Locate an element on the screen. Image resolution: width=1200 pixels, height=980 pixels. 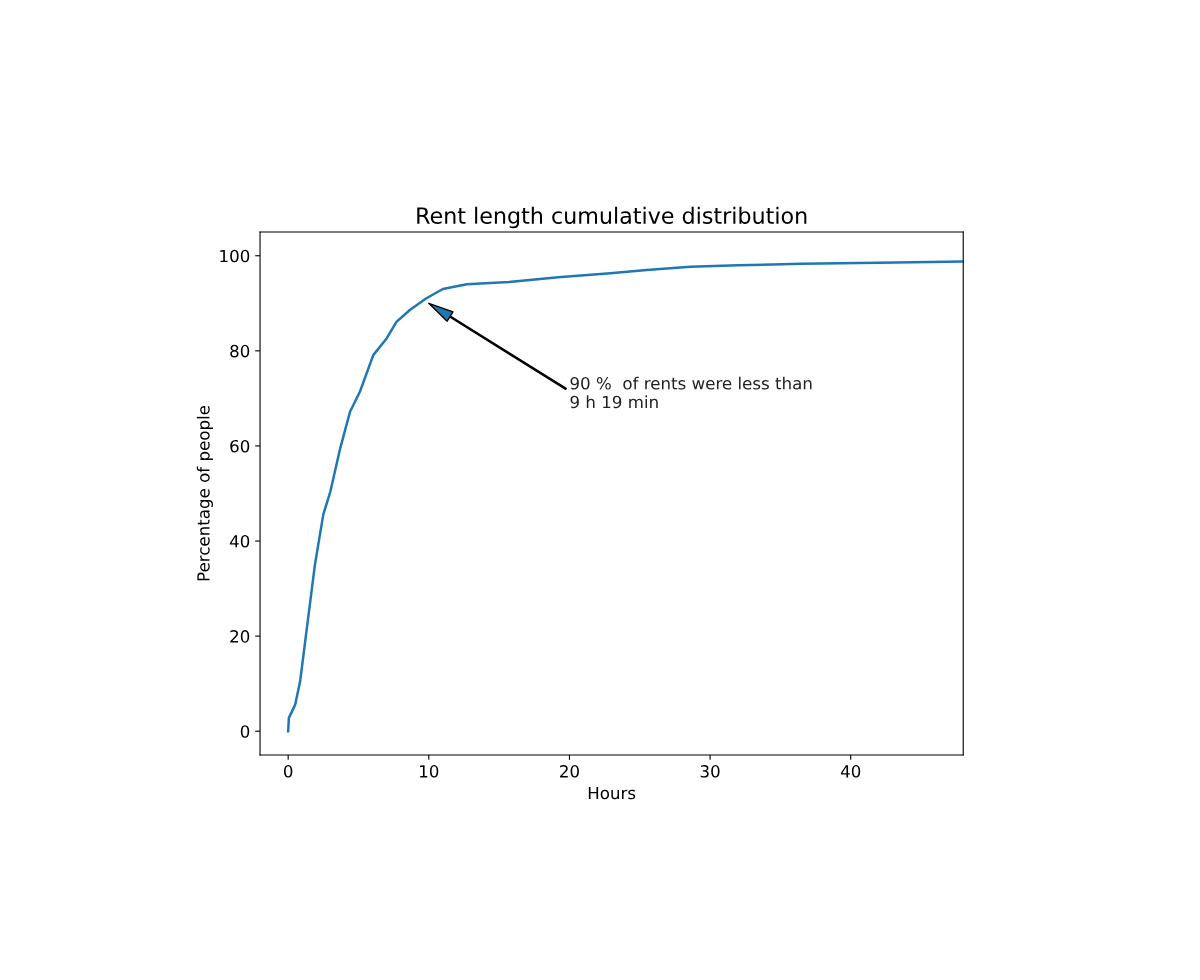
y-tick-label: 20 is located at coordinates (240, 636).